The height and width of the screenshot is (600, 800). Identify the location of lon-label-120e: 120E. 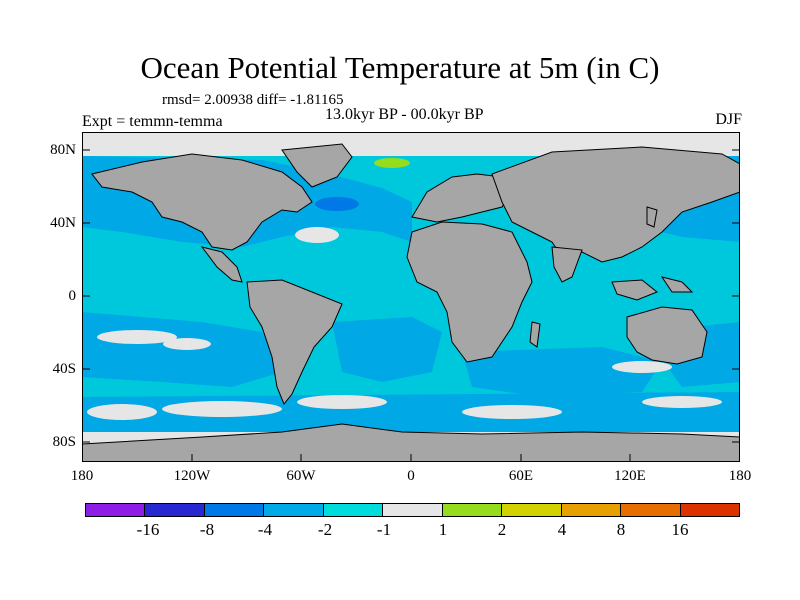
(630, 476).